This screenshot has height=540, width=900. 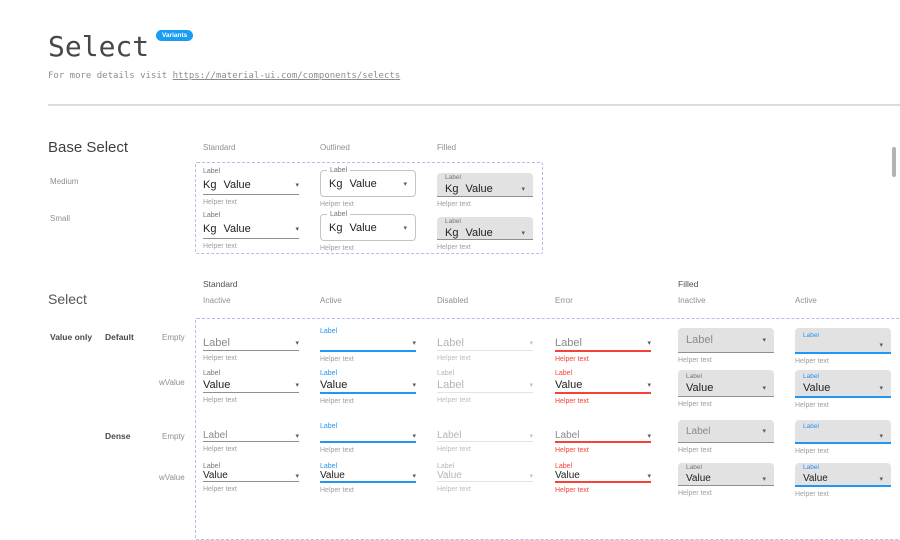 I want to click on row-header-dense-wvalue: wValue, so click(x=172, y=477).